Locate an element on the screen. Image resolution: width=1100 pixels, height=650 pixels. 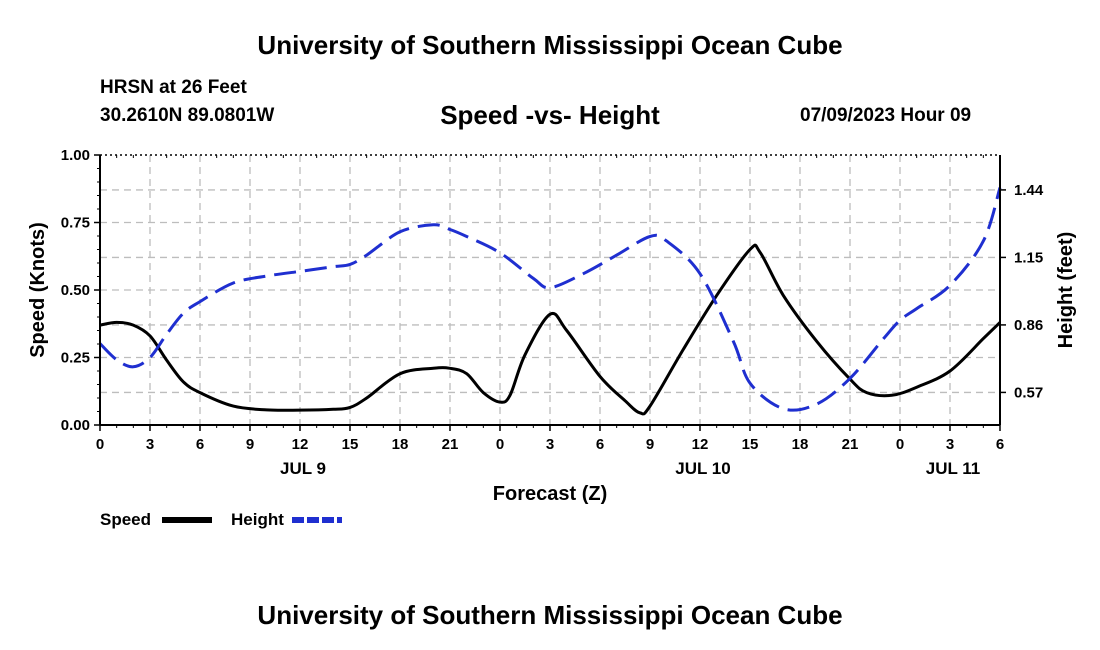
legend-label-height: Height is located at coordinates (257, 519).